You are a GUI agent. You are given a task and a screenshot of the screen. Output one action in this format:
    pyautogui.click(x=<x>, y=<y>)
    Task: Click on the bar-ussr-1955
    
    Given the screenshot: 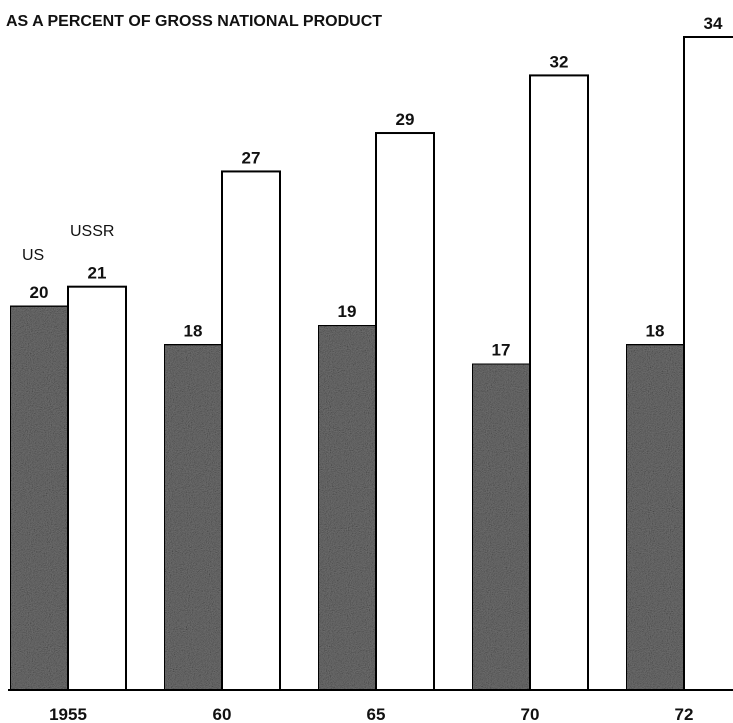 What is the action you would take?
    pyautogui.click(x=97, y=488)
    